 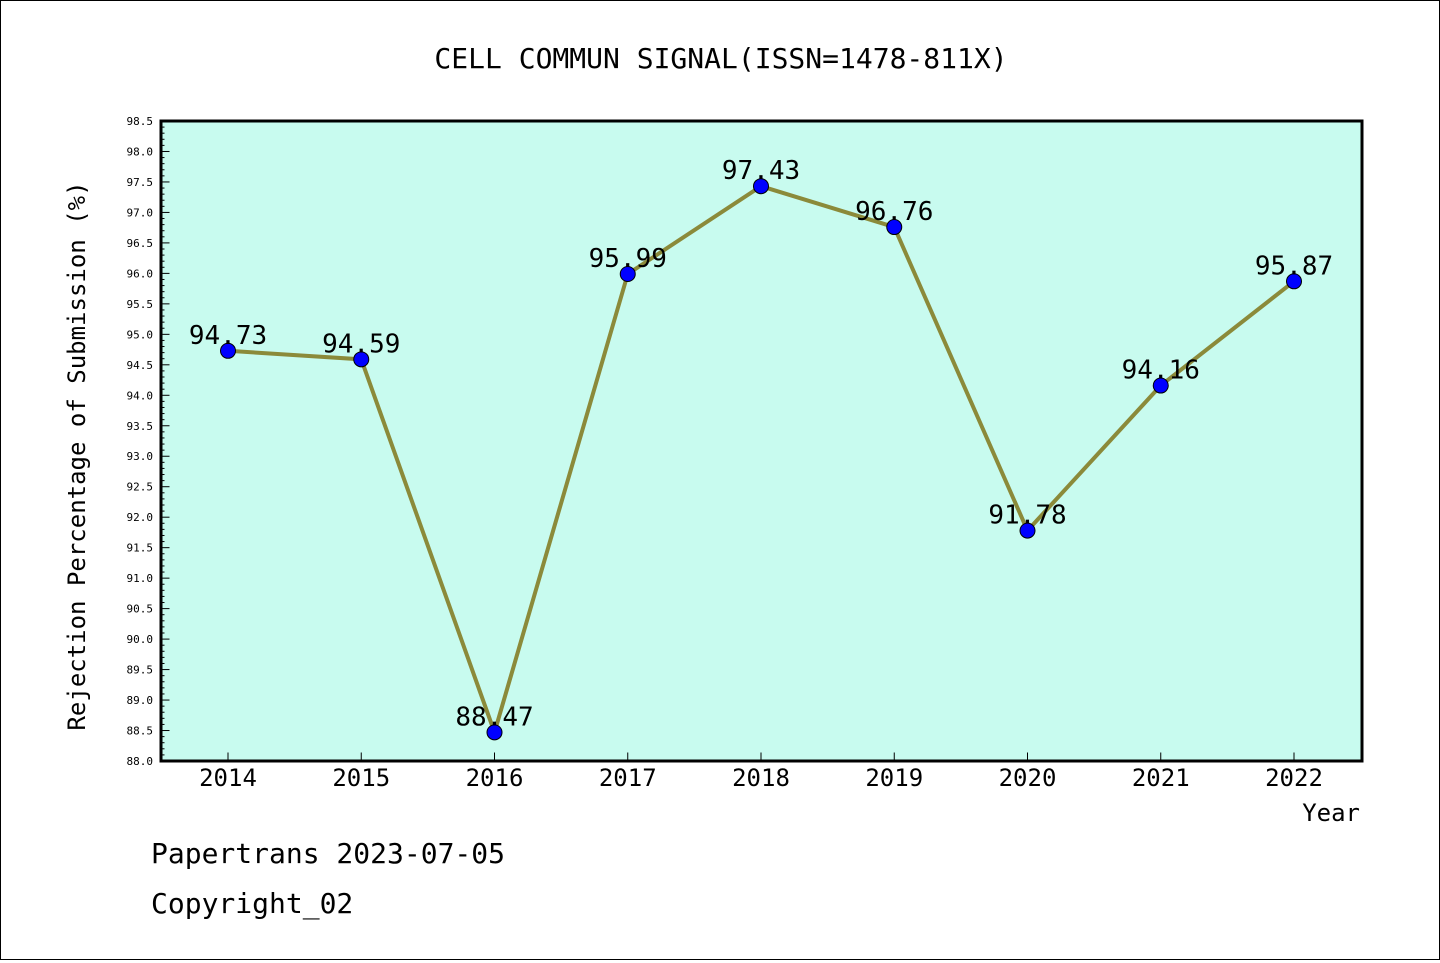 I want to click on y-tick-label: 95.0, so click(x=140, y=334).